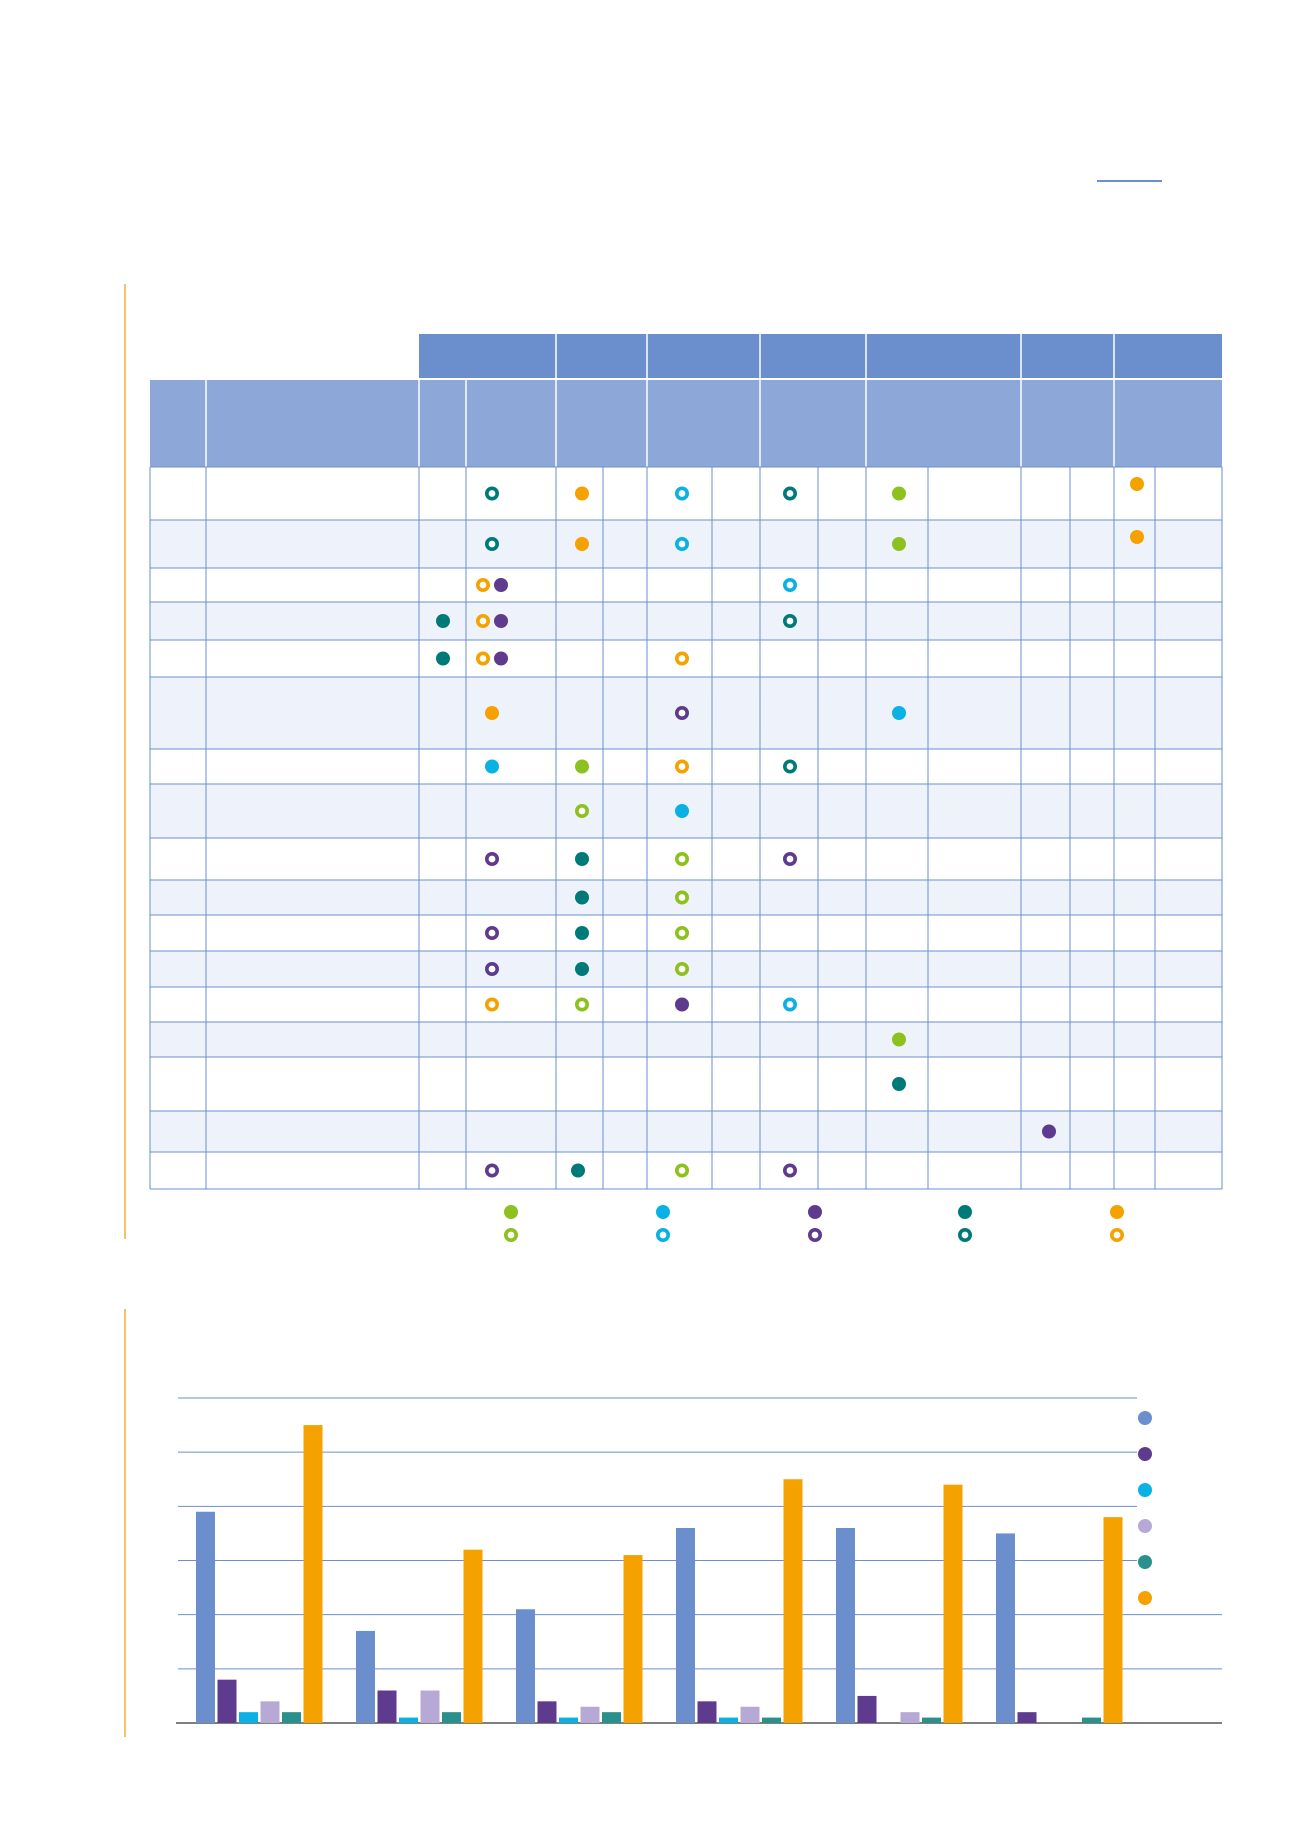 The image size is (1300, 1839). What do you see at coordinates (820, 356) in the screenshot?
I see `group-header-bar` at bounding box center [820, 356].